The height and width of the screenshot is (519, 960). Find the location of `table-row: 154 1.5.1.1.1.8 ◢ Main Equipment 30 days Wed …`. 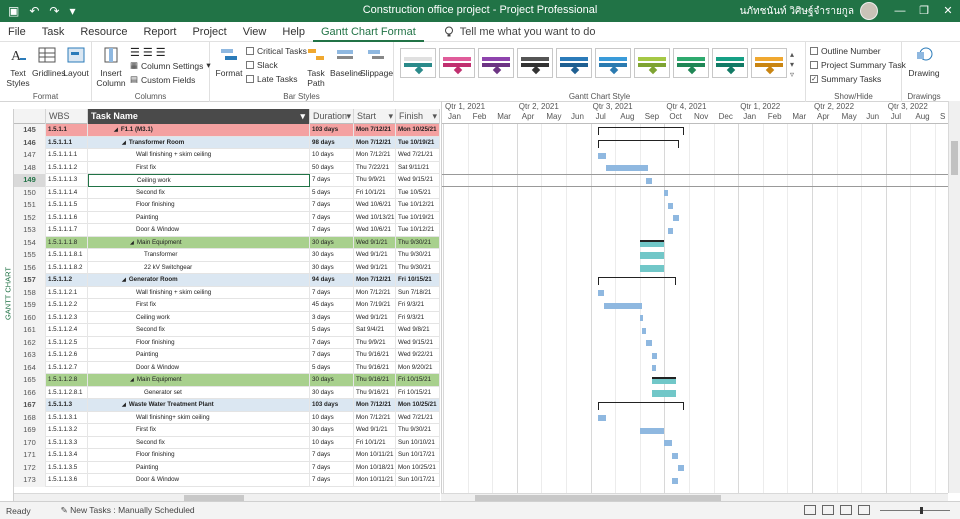

table-row: 154 1.5.1.1.1.8 ◢ Main Equipment 30 days Wed … is located at coordinates (227, 242).